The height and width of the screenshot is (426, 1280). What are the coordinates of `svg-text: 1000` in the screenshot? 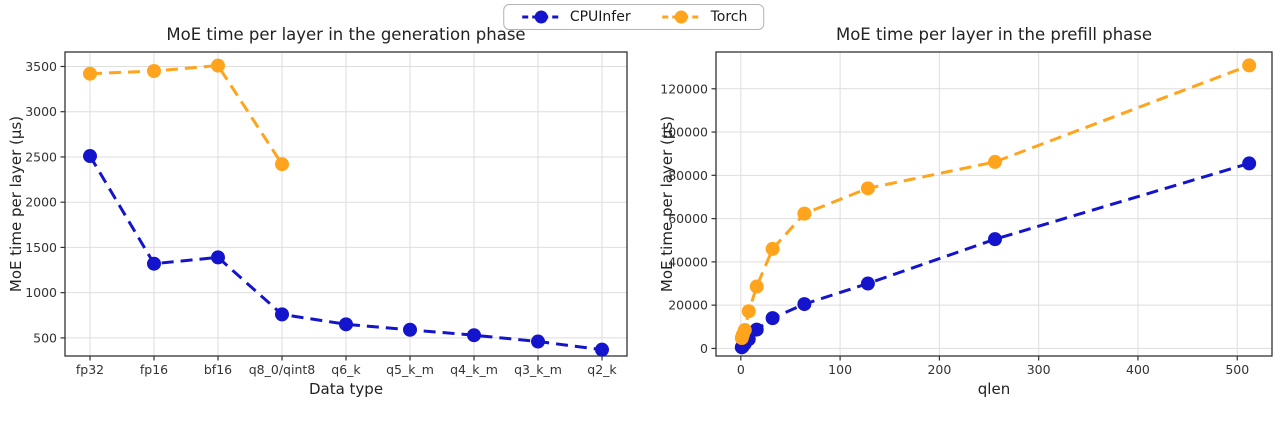 It's located at (41, 292).